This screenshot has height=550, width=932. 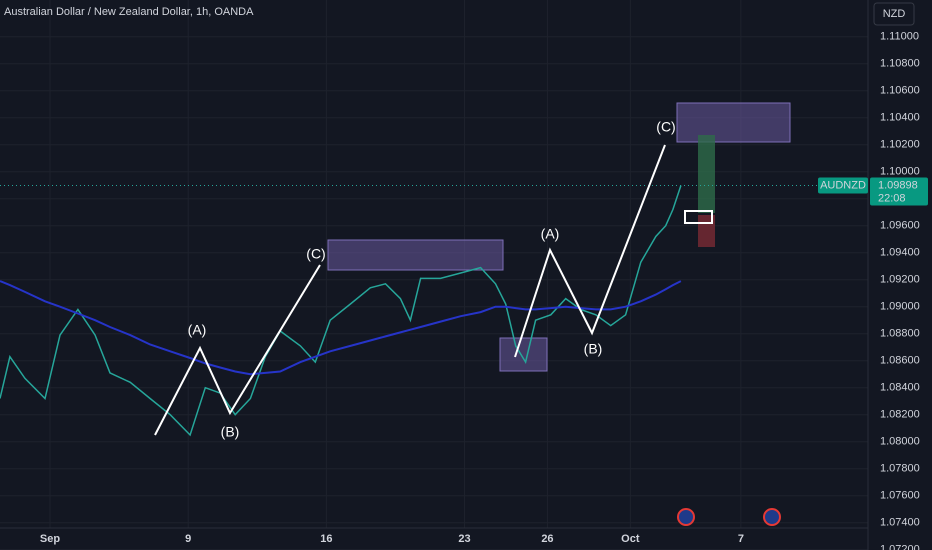 I want to click on y-tick-label: 1.10800, so click(x=900, y=64).